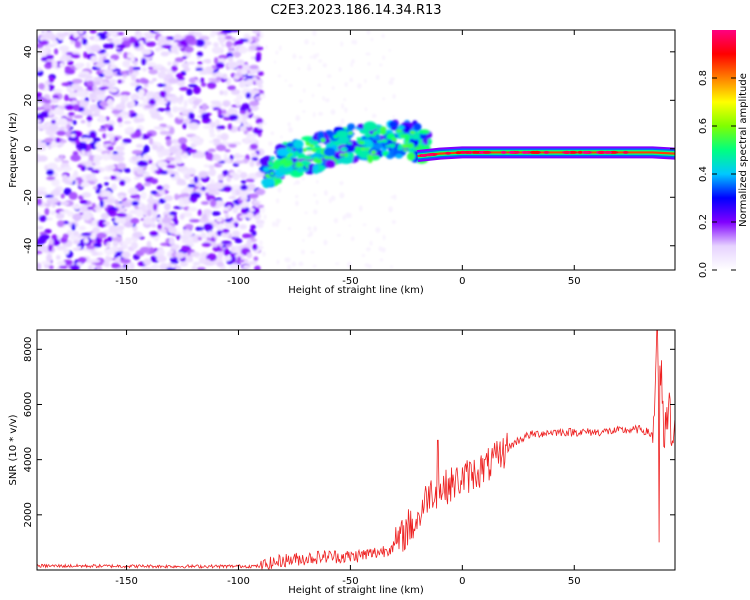 The width and height of the screenshot is (750, 600). I want to click on x-tick-label: 50, so click(574, 281).